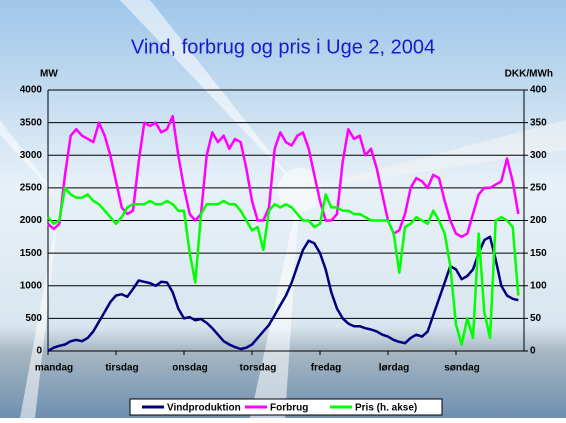 This screenshot has height=423, width=566. What do you see at coordinates (538, 253) in the screenshot?
I see `y2-tick-label: 150` at bounding box center [538, 253].